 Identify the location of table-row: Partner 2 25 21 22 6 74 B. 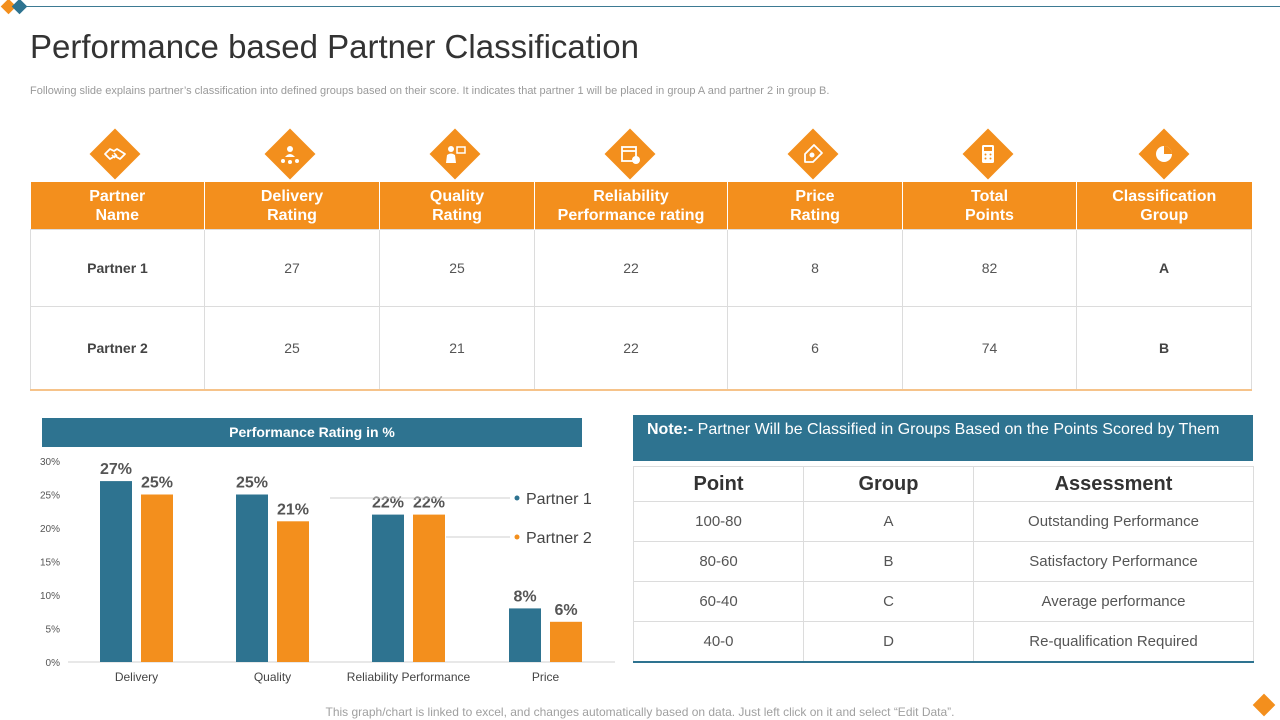
(641, 348).